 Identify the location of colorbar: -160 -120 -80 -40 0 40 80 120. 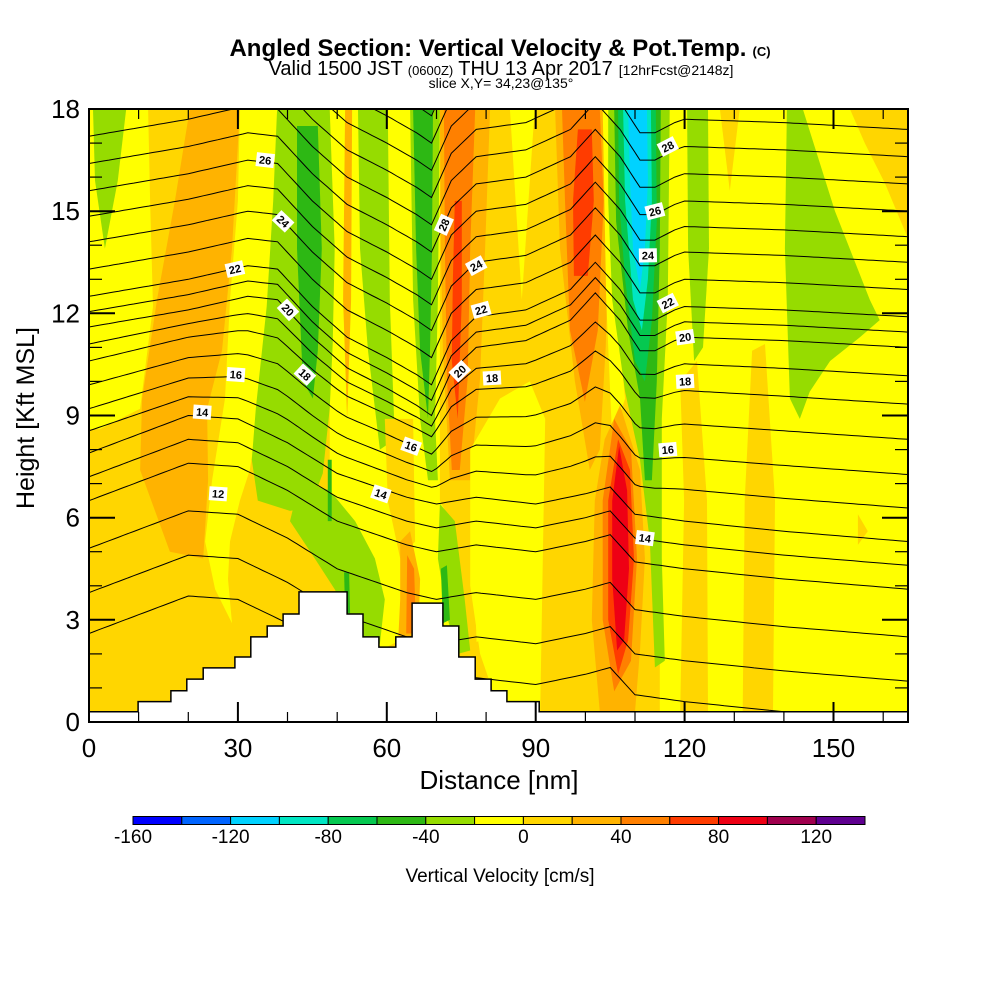
(490, 832).